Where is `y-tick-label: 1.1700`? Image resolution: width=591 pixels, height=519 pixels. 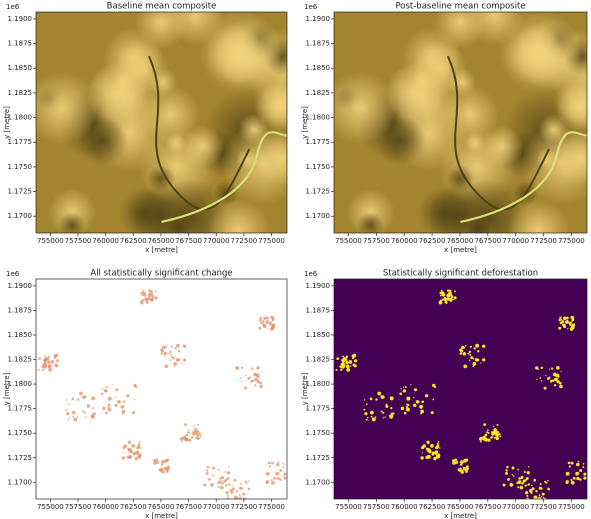
y-tick-label: 1.1700 is located at coordinates (20, 216).